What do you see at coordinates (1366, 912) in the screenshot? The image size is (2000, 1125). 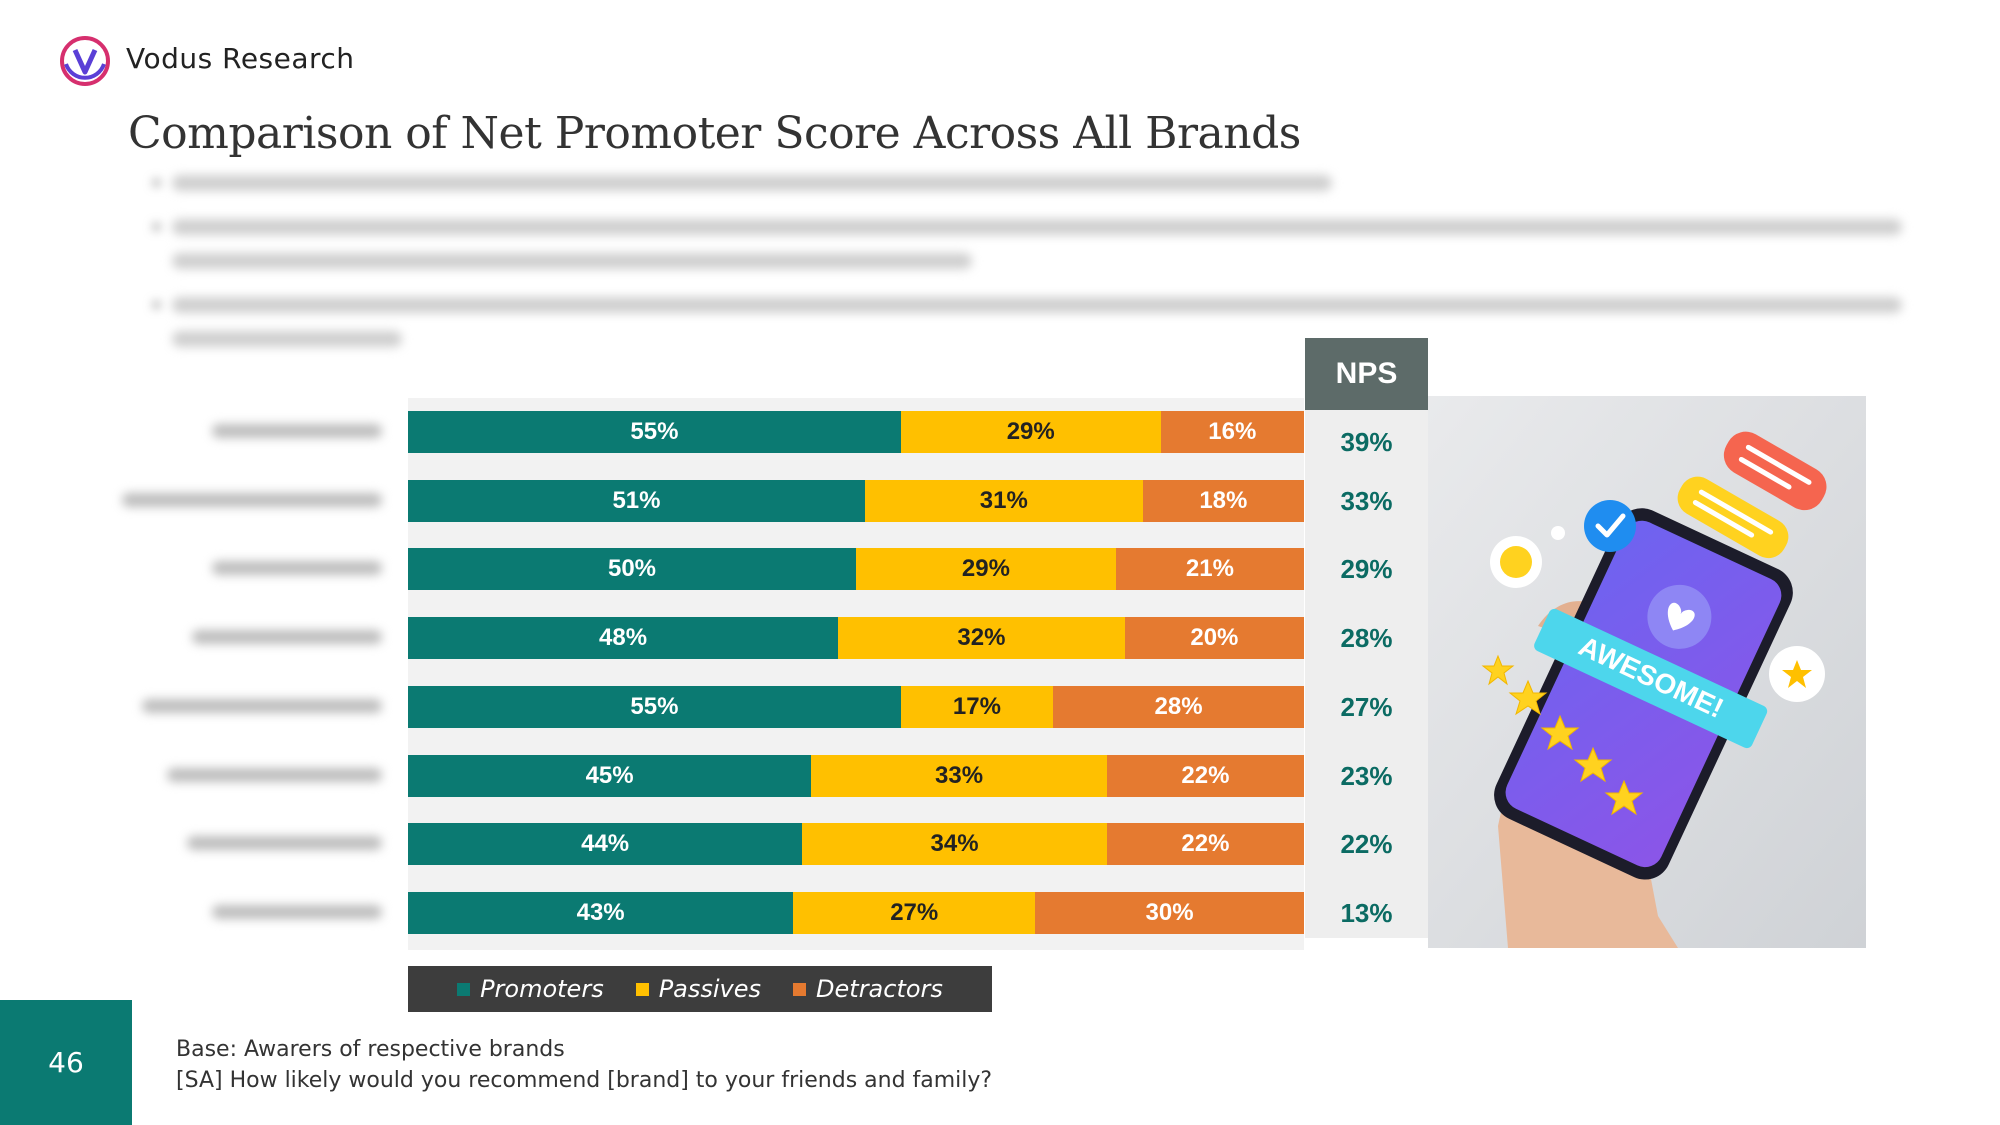 I see `nps-value: 13%` at bounding box center [1366, 912].